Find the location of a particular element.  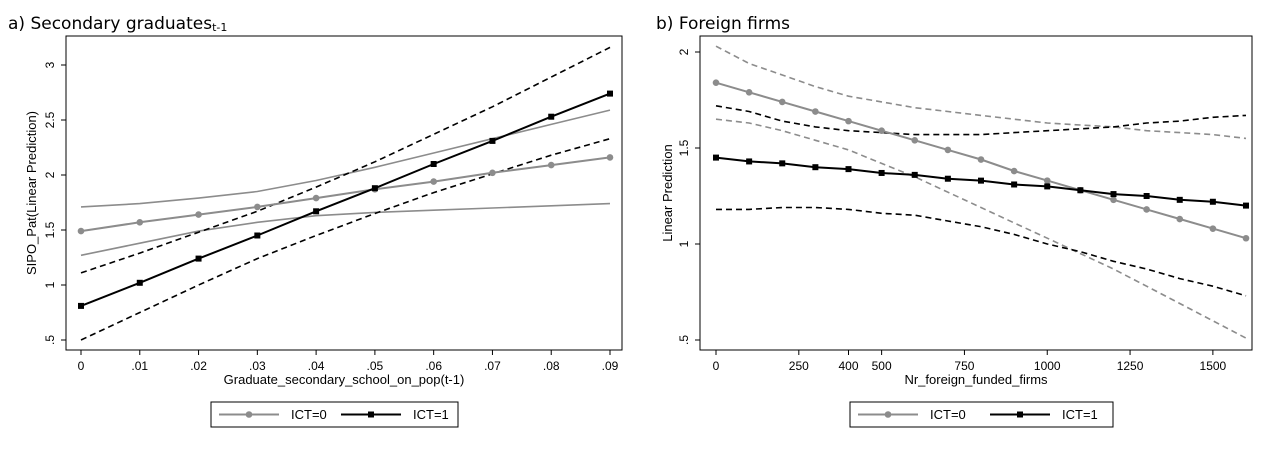

chart-a-x-tick-label: .06 is located at coordinates (433, 366).